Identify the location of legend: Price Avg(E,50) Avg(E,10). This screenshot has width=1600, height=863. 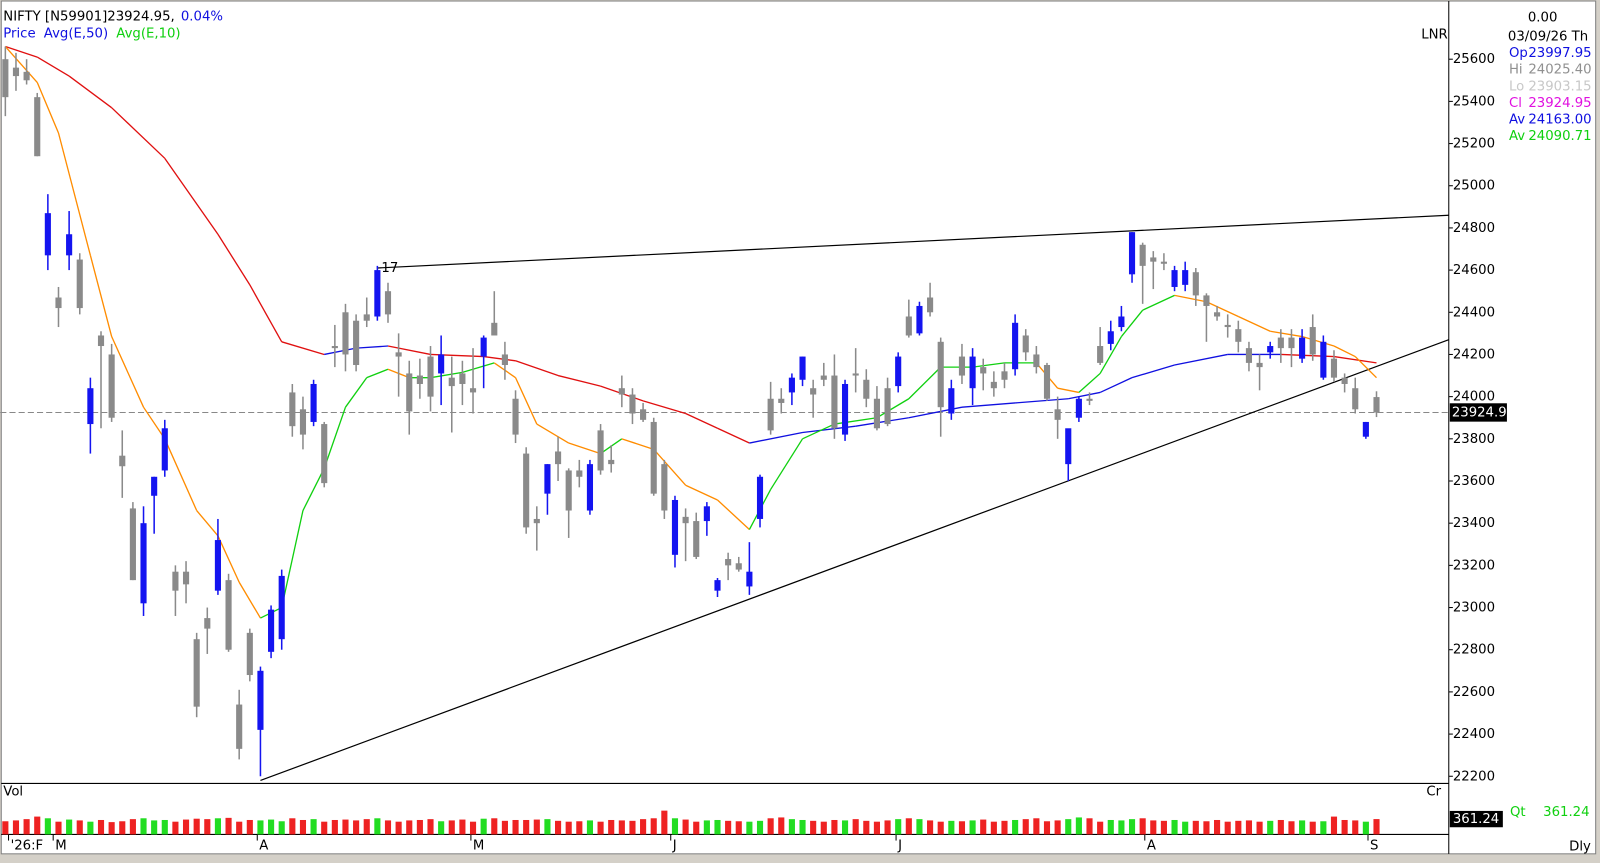
(91, 34).